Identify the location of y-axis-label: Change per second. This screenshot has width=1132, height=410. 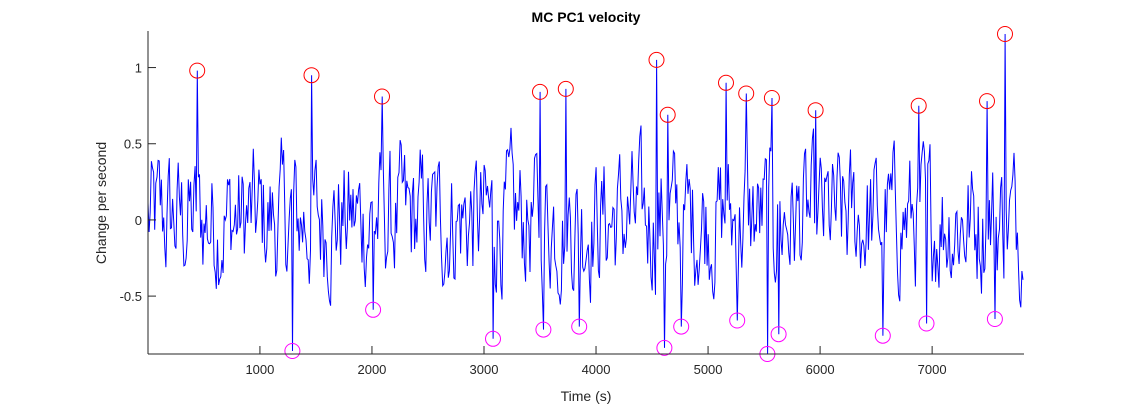
(101, 203).